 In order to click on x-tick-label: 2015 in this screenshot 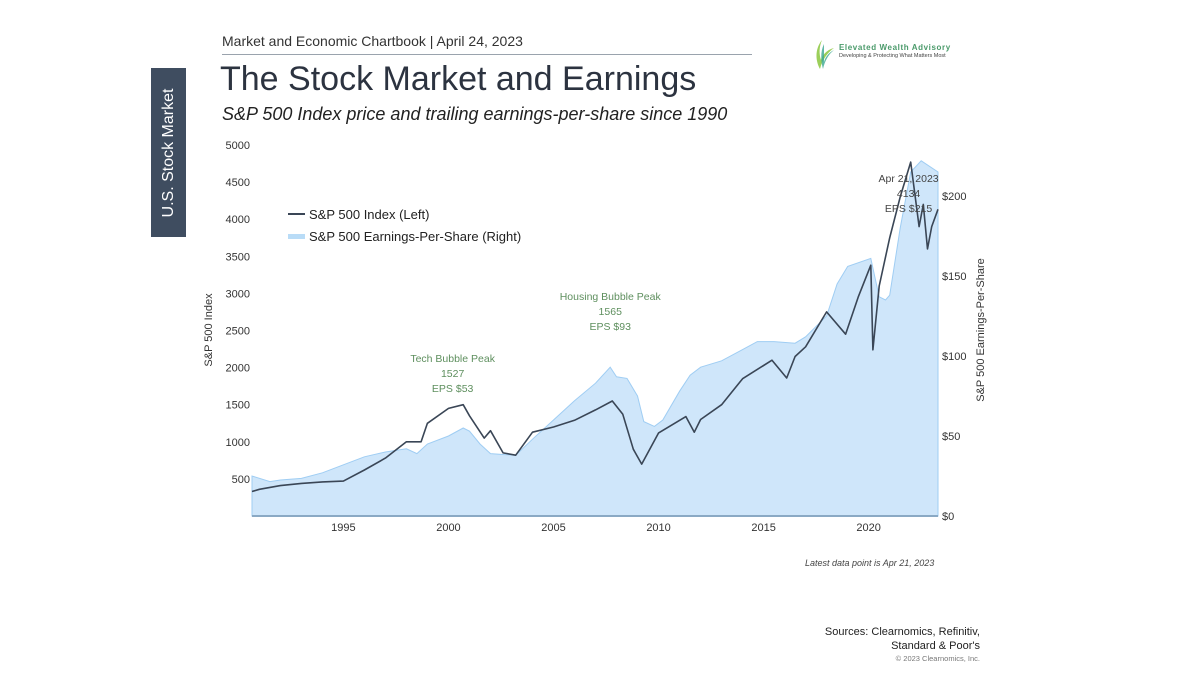, I will do `click(763, 528)`.